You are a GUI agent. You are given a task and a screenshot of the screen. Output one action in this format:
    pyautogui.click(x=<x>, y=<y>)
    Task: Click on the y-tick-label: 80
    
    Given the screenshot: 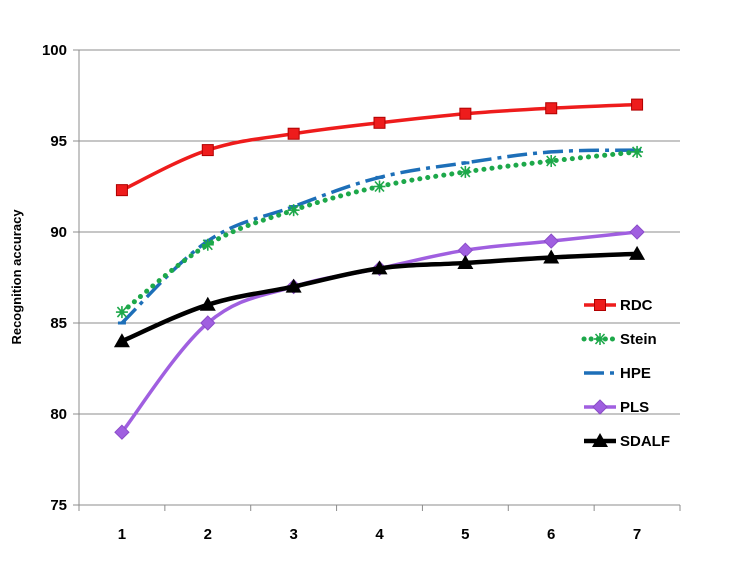 What is the action you would take?
    pyautogui.click(x=58, y=414)
    